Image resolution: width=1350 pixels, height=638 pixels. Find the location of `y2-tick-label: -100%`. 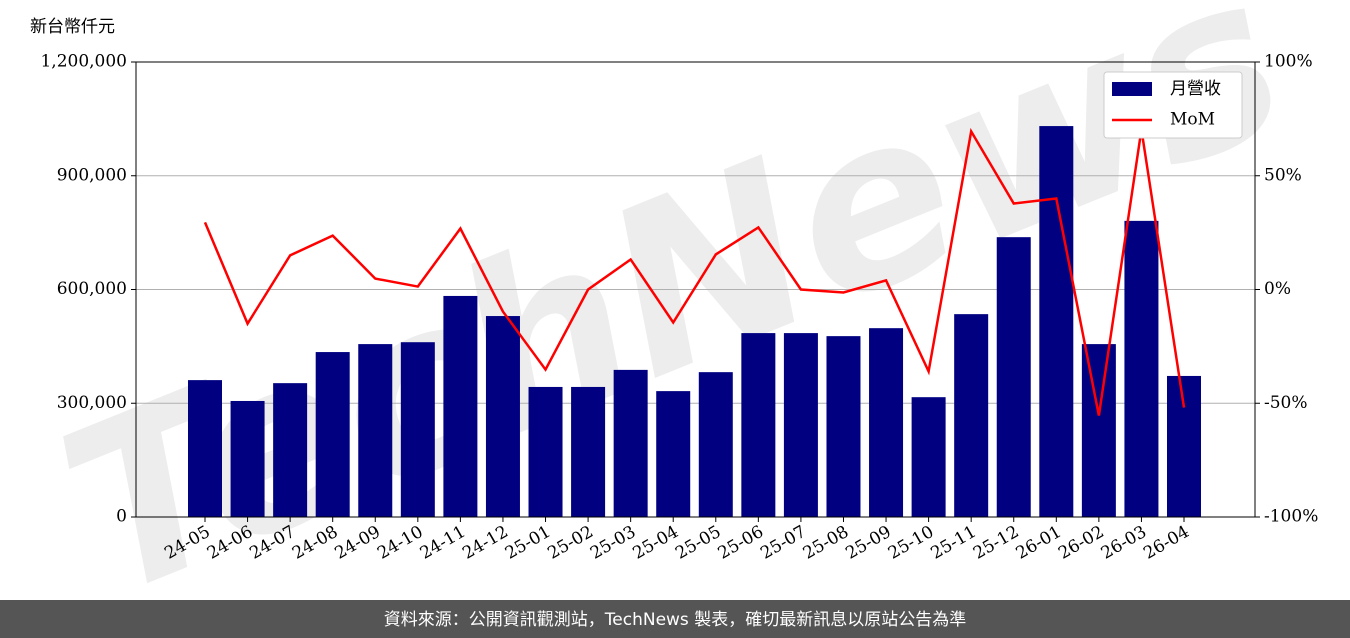

y2-tick-label: -100% is located at coordinates (1291, 517).